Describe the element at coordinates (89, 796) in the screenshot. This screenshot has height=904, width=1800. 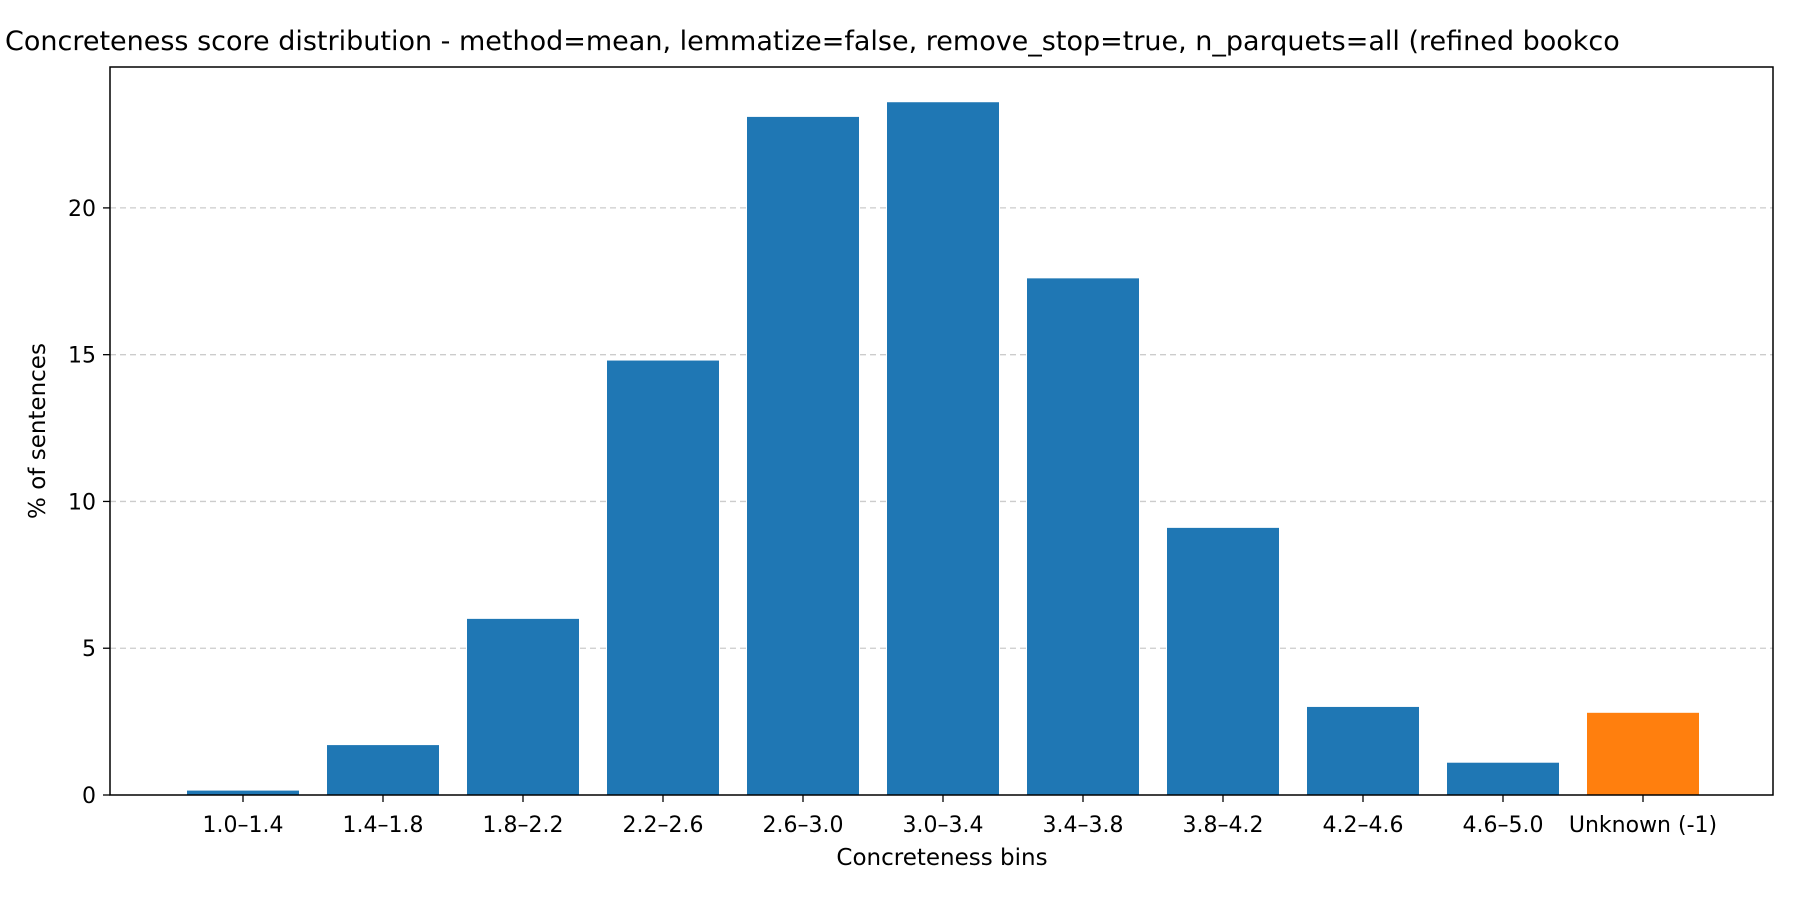
I see `y-tick-label-0: 0` at that location.